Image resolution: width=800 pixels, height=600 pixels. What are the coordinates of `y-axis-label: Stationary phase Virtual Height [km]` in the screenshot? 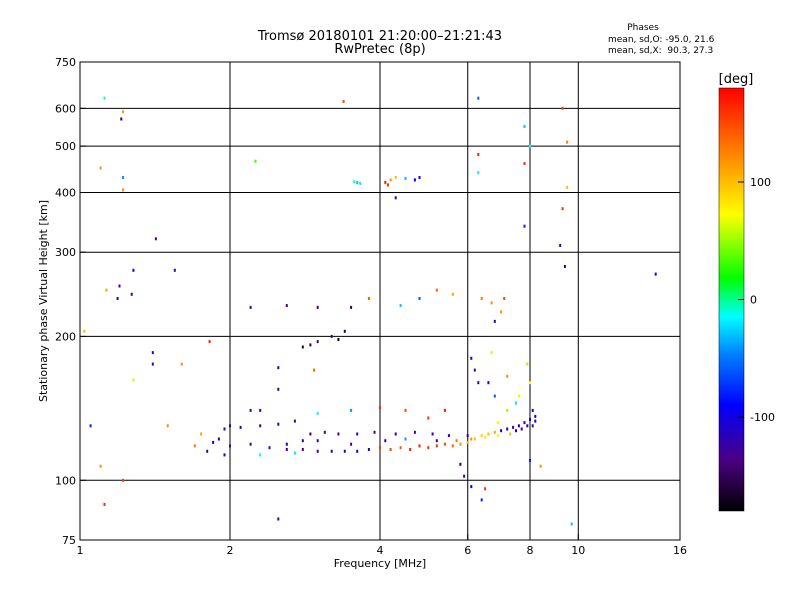 It's located at (43, 301).